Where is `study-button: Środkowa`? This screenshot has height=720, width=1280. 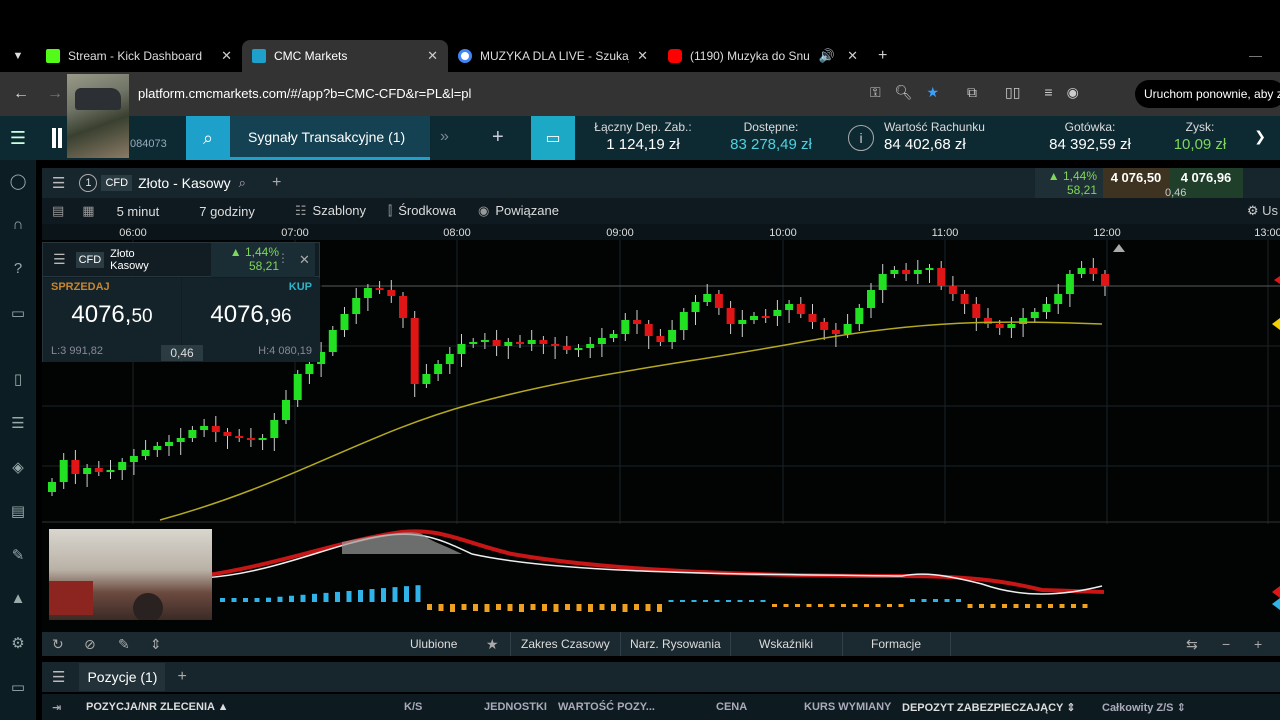
study-button: Środkowa is located at coordinates (427, 210).